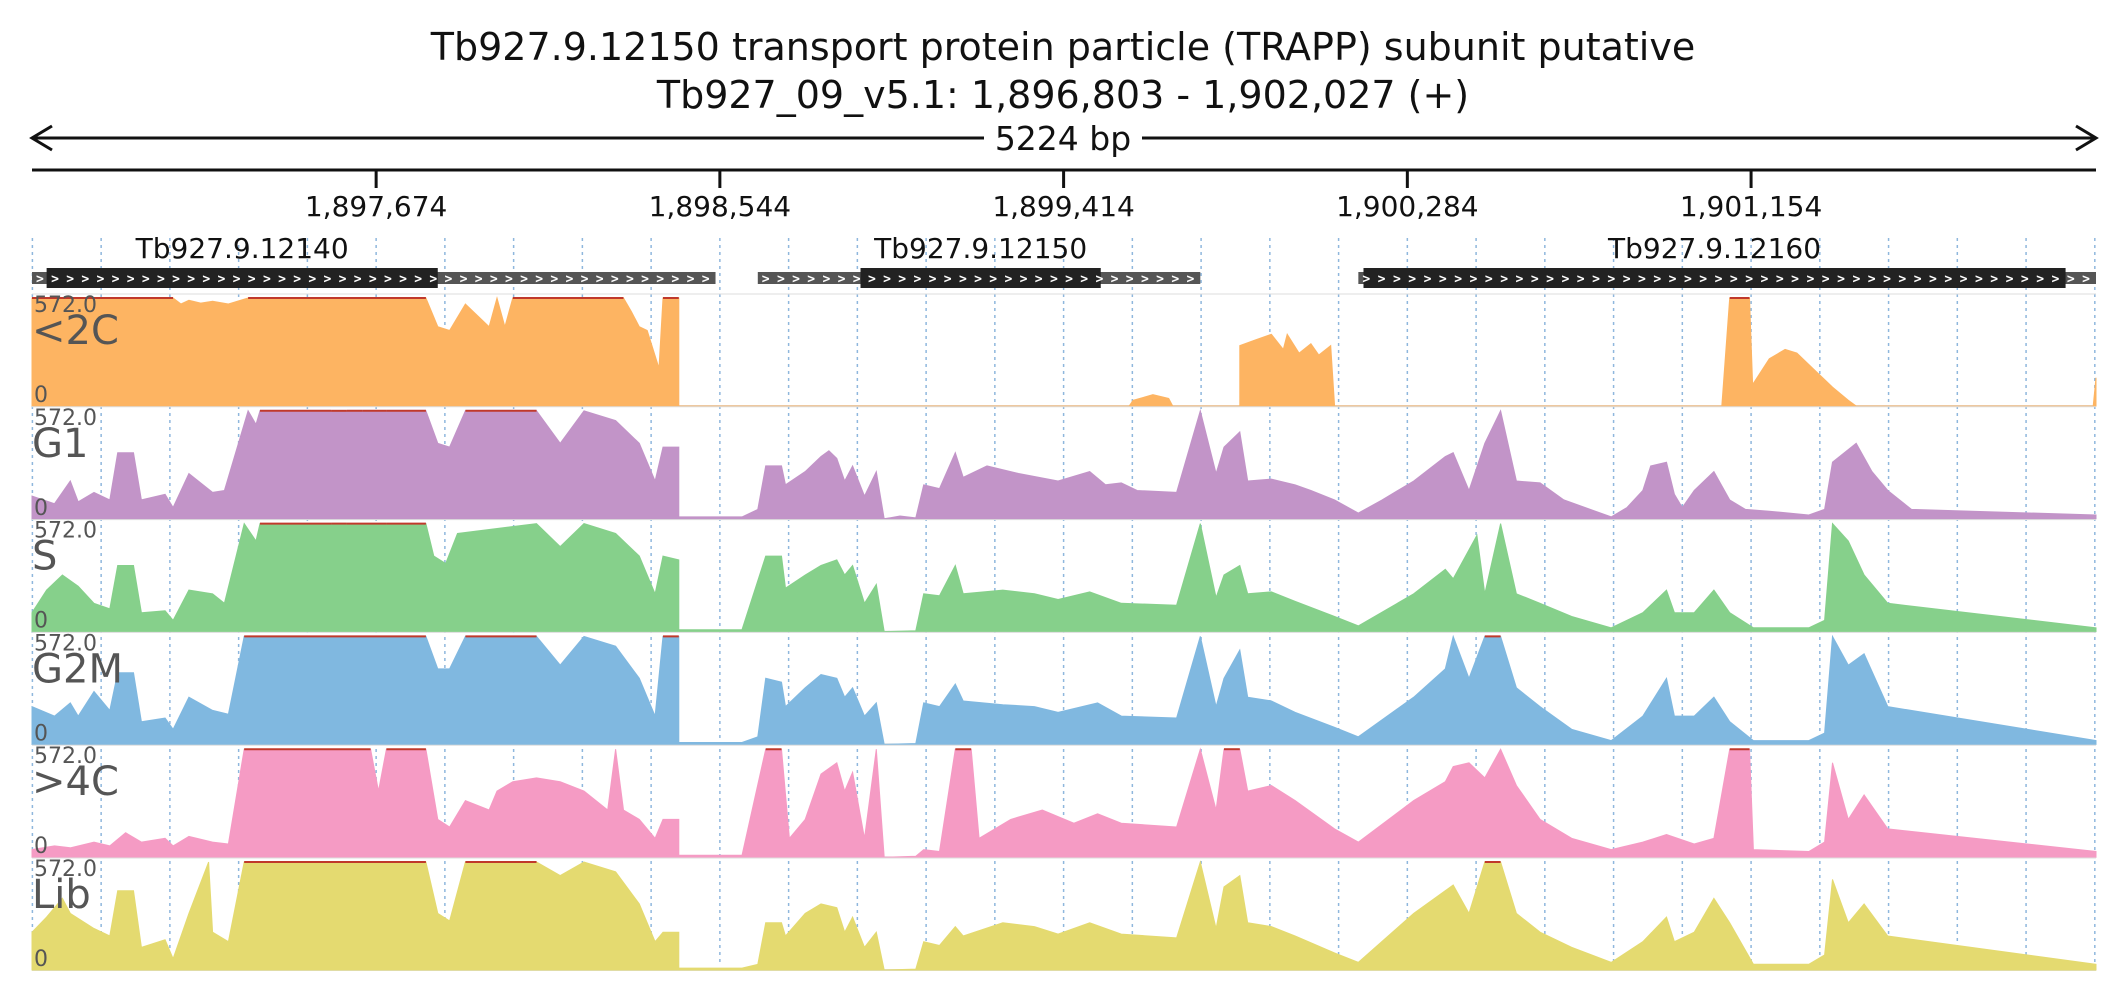  I want to click on span-arrow-right, so click(2087, 138).